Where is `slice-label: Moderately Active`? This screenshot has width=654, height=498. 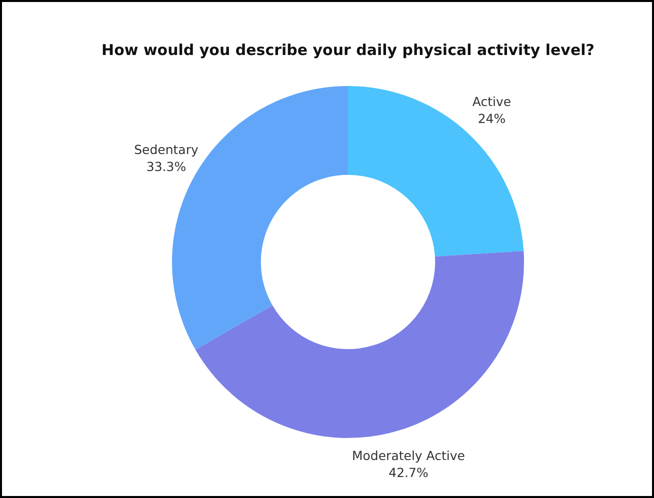
slice-label: Moderately Active is located at coordinates (409, 456).